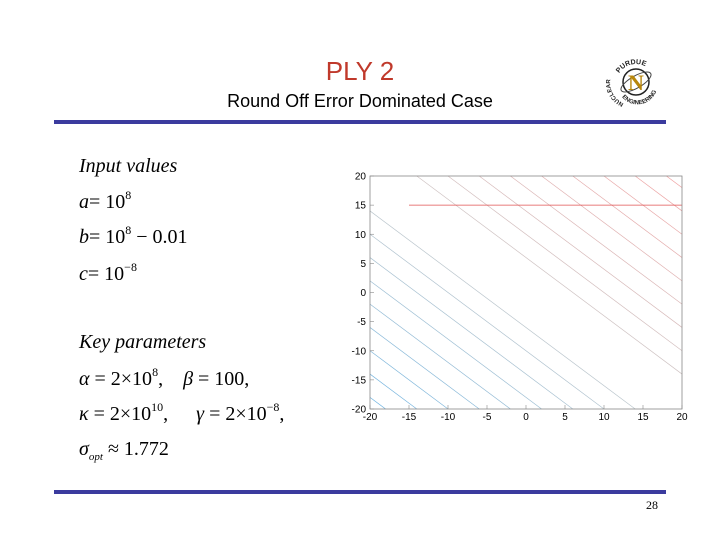 This screenshot has width=720, height=540. I want to click on slide-title: PLY 2, so click(360, 71).